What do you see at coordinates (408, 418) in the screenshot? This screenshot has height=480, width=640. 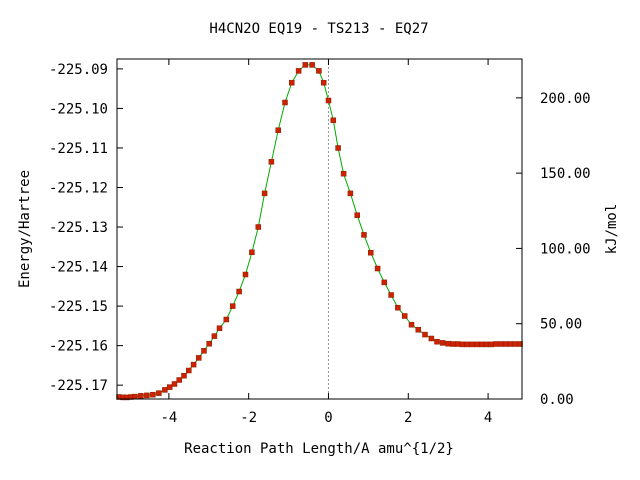 I see `x-tick-label: 2` at bounding box center [408, 418].